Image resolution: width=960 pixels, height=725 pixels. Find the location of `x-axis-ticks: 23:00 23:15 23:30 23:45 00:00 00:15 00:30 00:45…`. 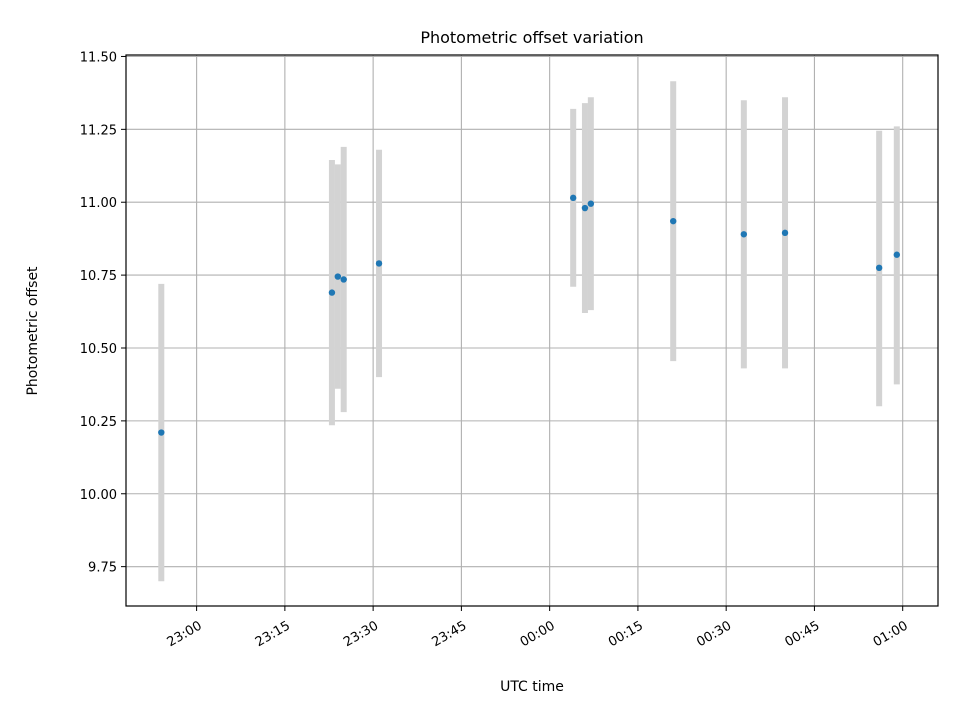

x-axis-ticks: 23:00 23:15 23:30 23:45 00:00 00:15 00:30 00:45… is located at coordinates (538, 628).